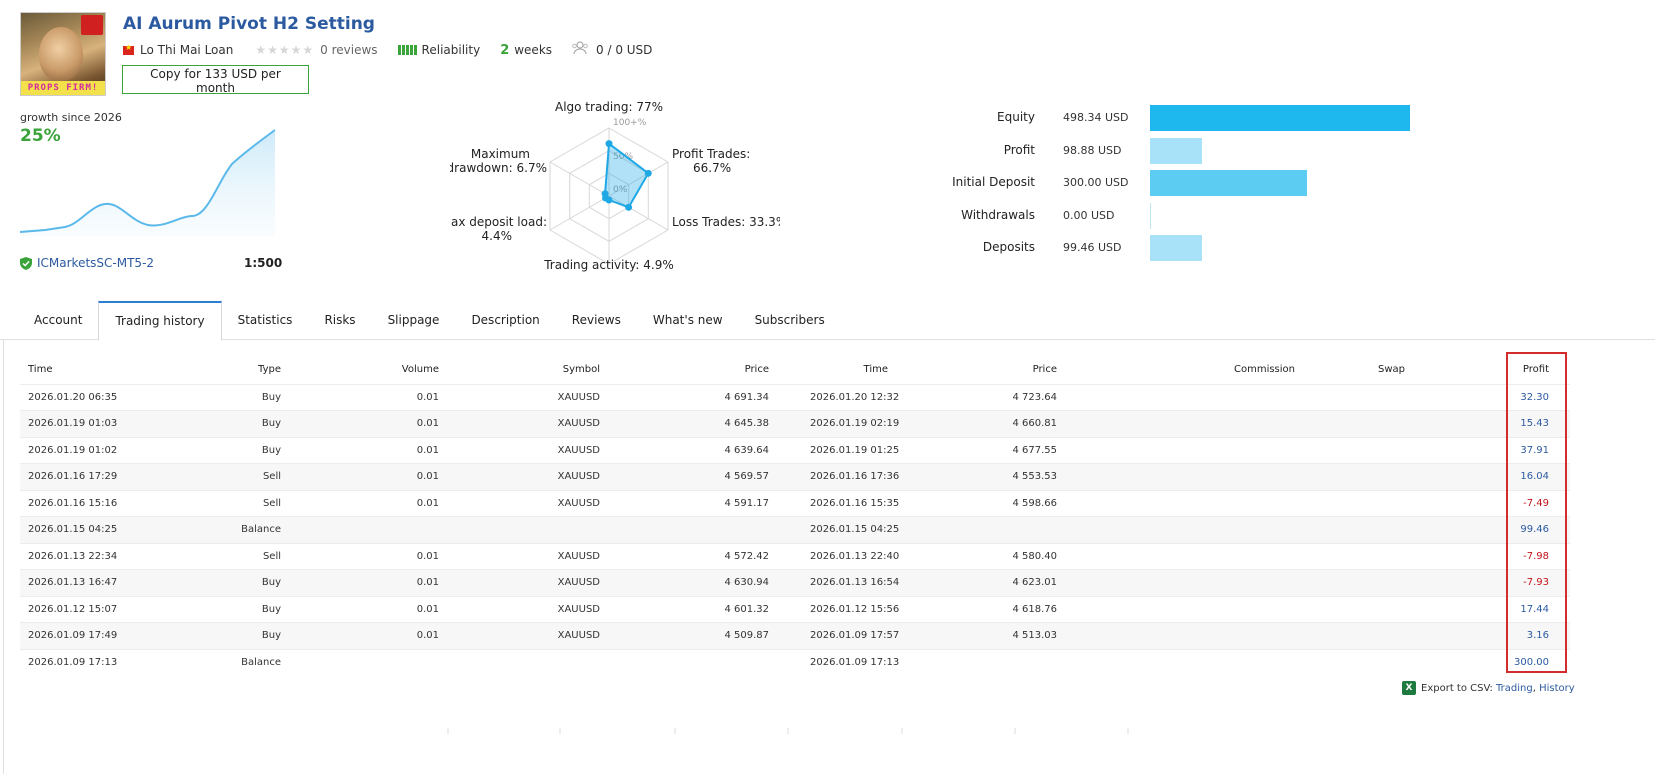  Describe the element at coordinates (1150, 215) in the screenshot. I see `balance-bar-withdrawals` at that location.